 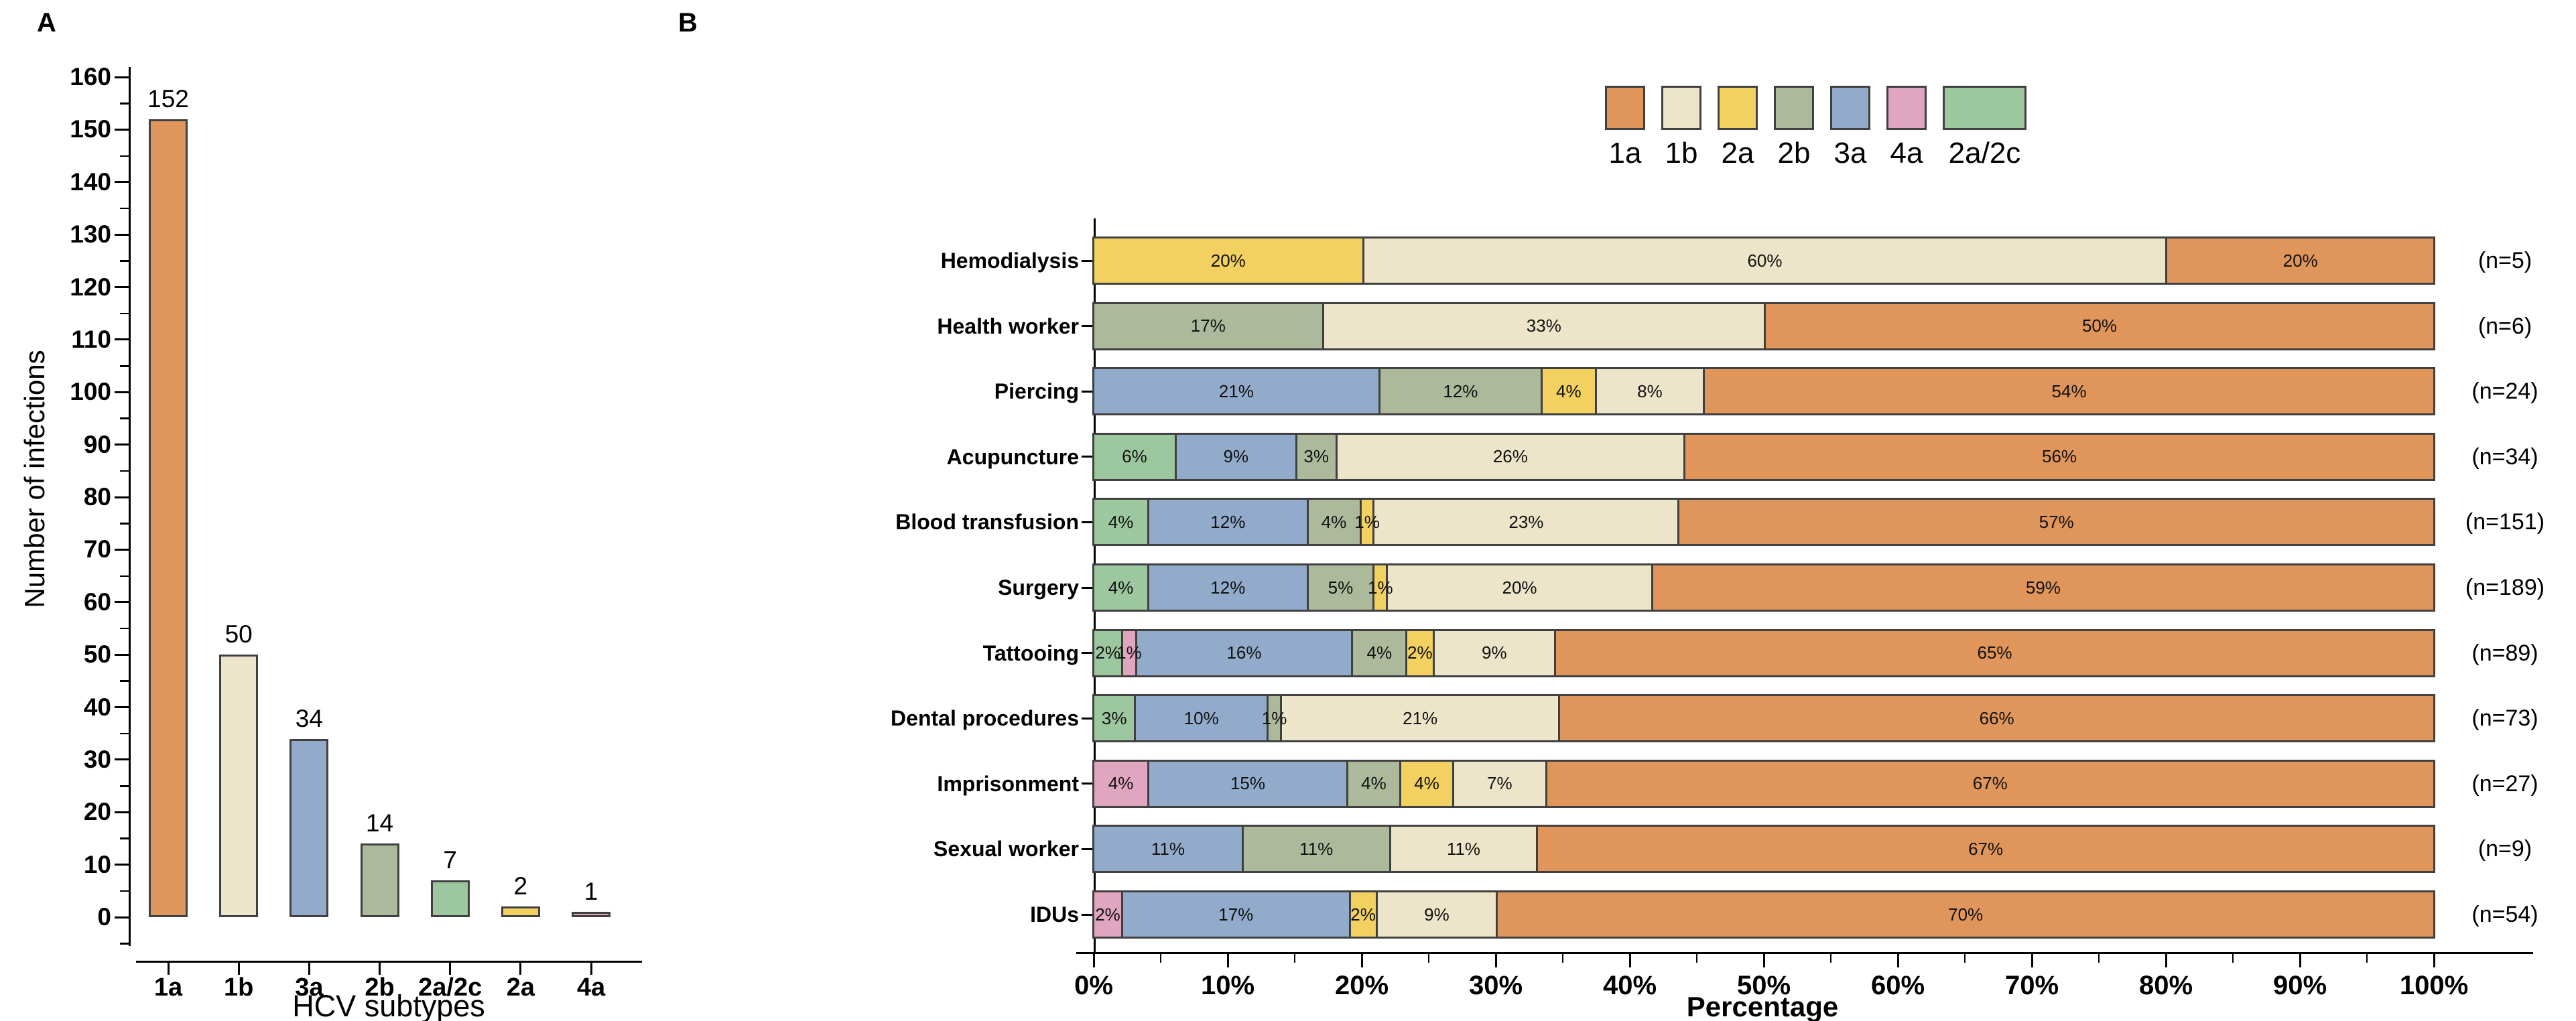 What do you see at coordinates (91, 339) in the screenshot?
I see `y-tick-label: 110` at bounding box center [91, 339].